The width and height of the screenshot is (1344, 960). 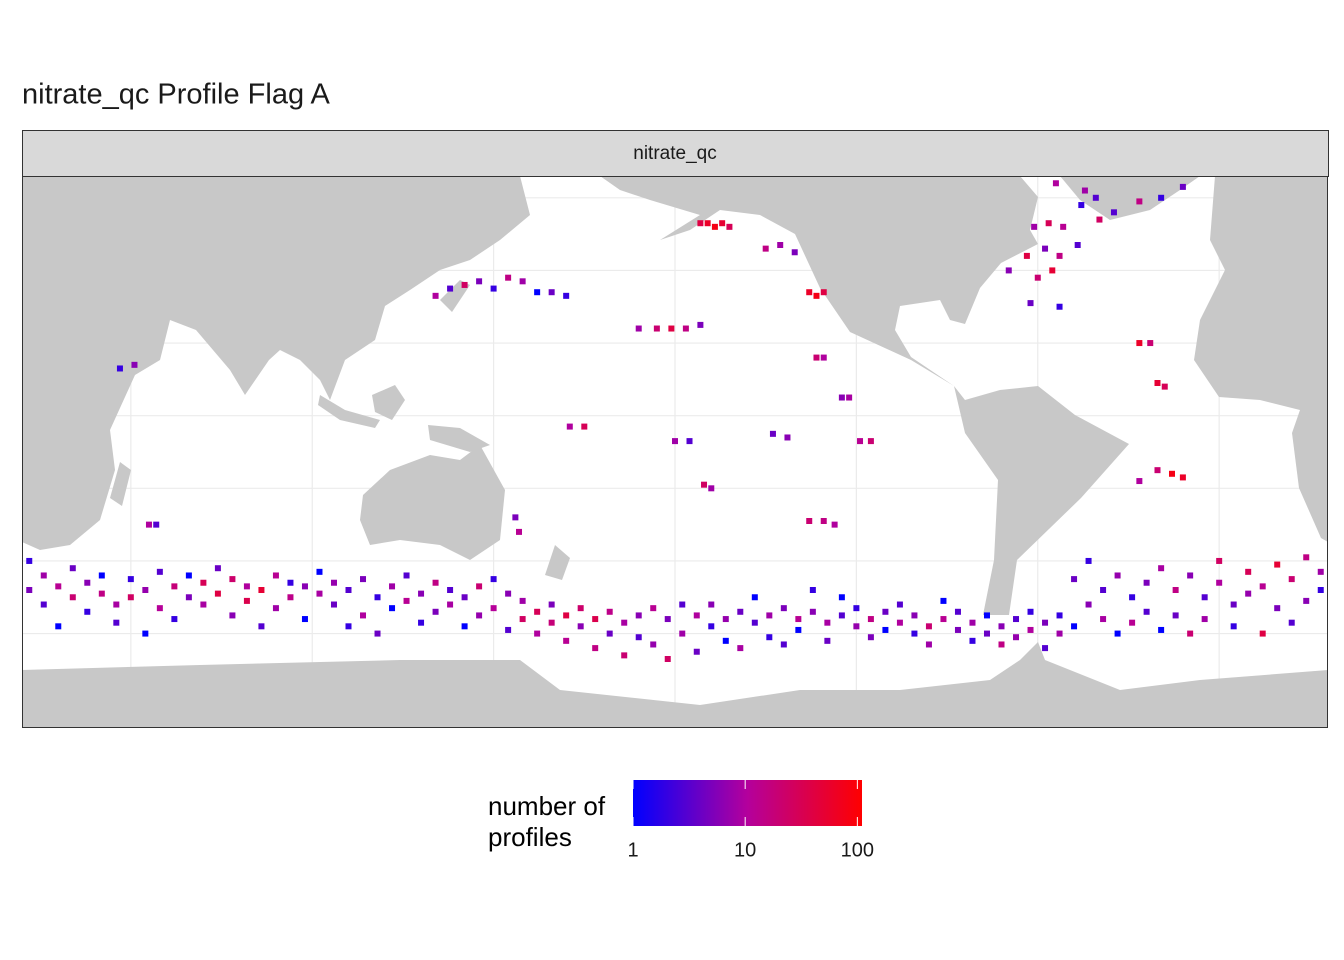 What do you see at coordinates (675, 153) in the screenshot?
I see `strip` at bounding box center [675, 153].